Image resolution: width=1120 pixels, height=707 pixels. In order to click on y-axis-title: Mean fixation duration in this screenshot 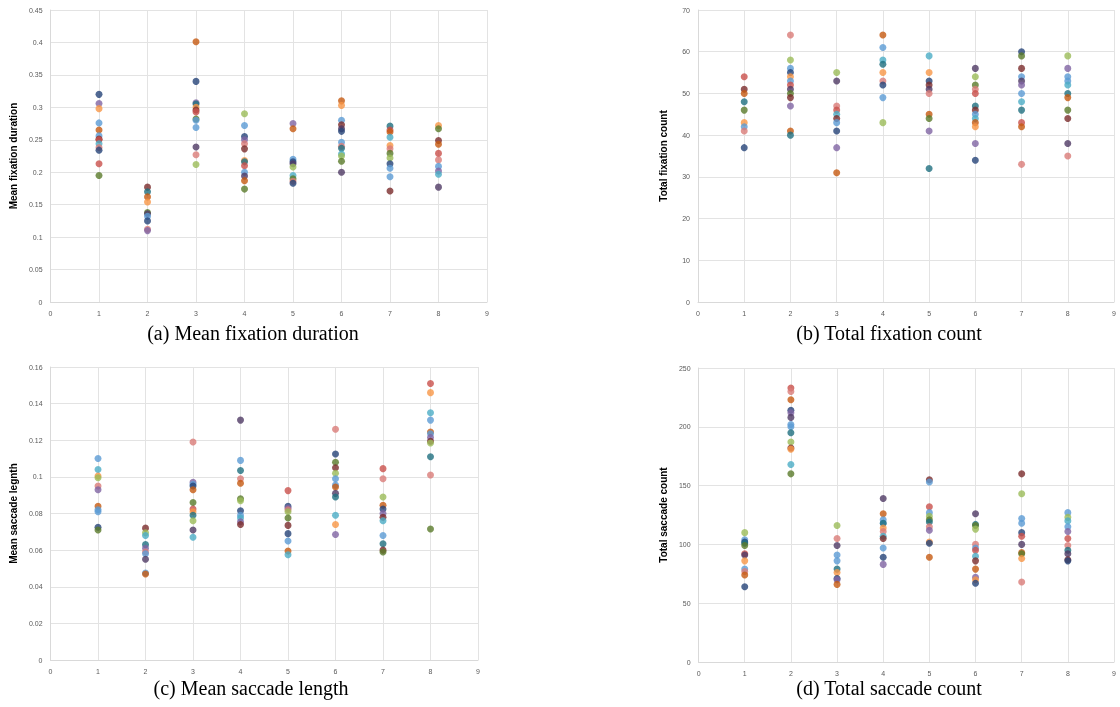, I will do `click(13, 156)`.